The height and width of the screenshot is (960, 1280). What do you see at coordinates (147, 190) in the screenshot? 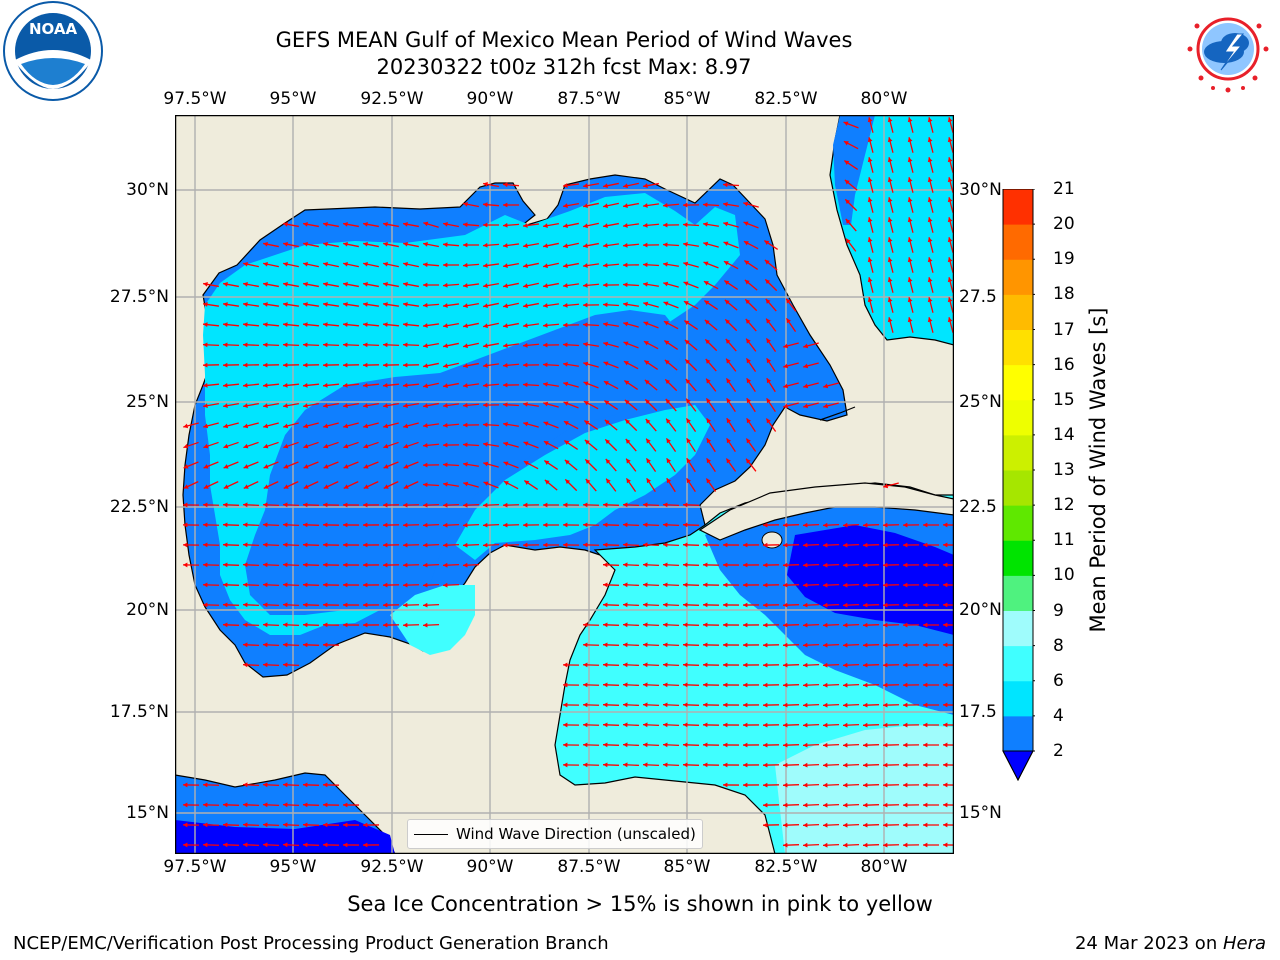
I see `lat-label-left: 30°N` at bounding box center [147, 190].